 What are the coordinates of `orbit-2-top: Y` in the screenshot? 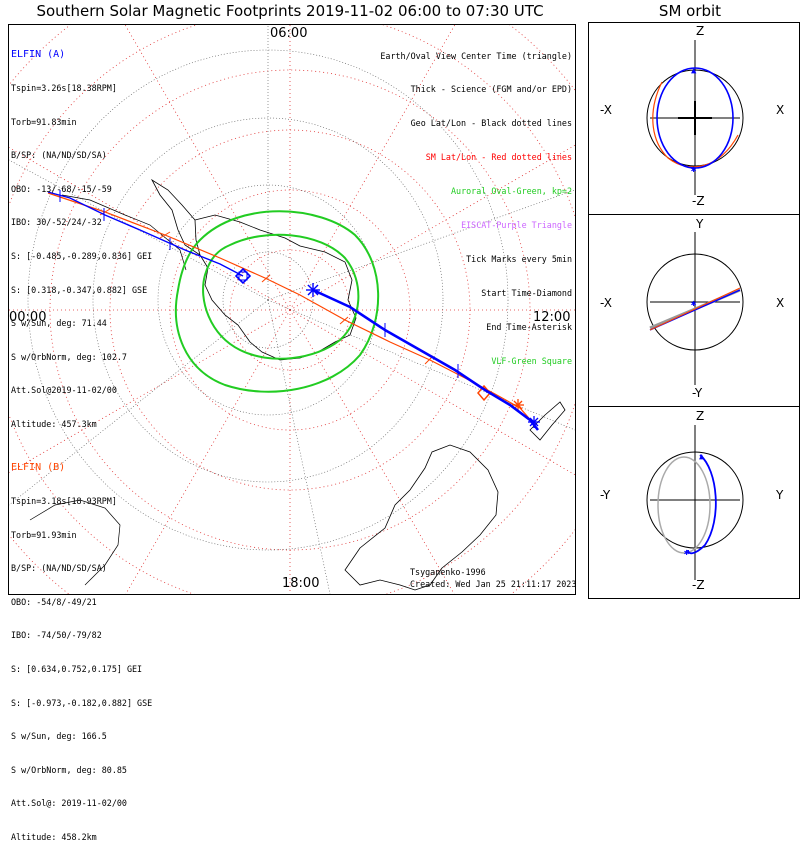 It's located at (700, 224).